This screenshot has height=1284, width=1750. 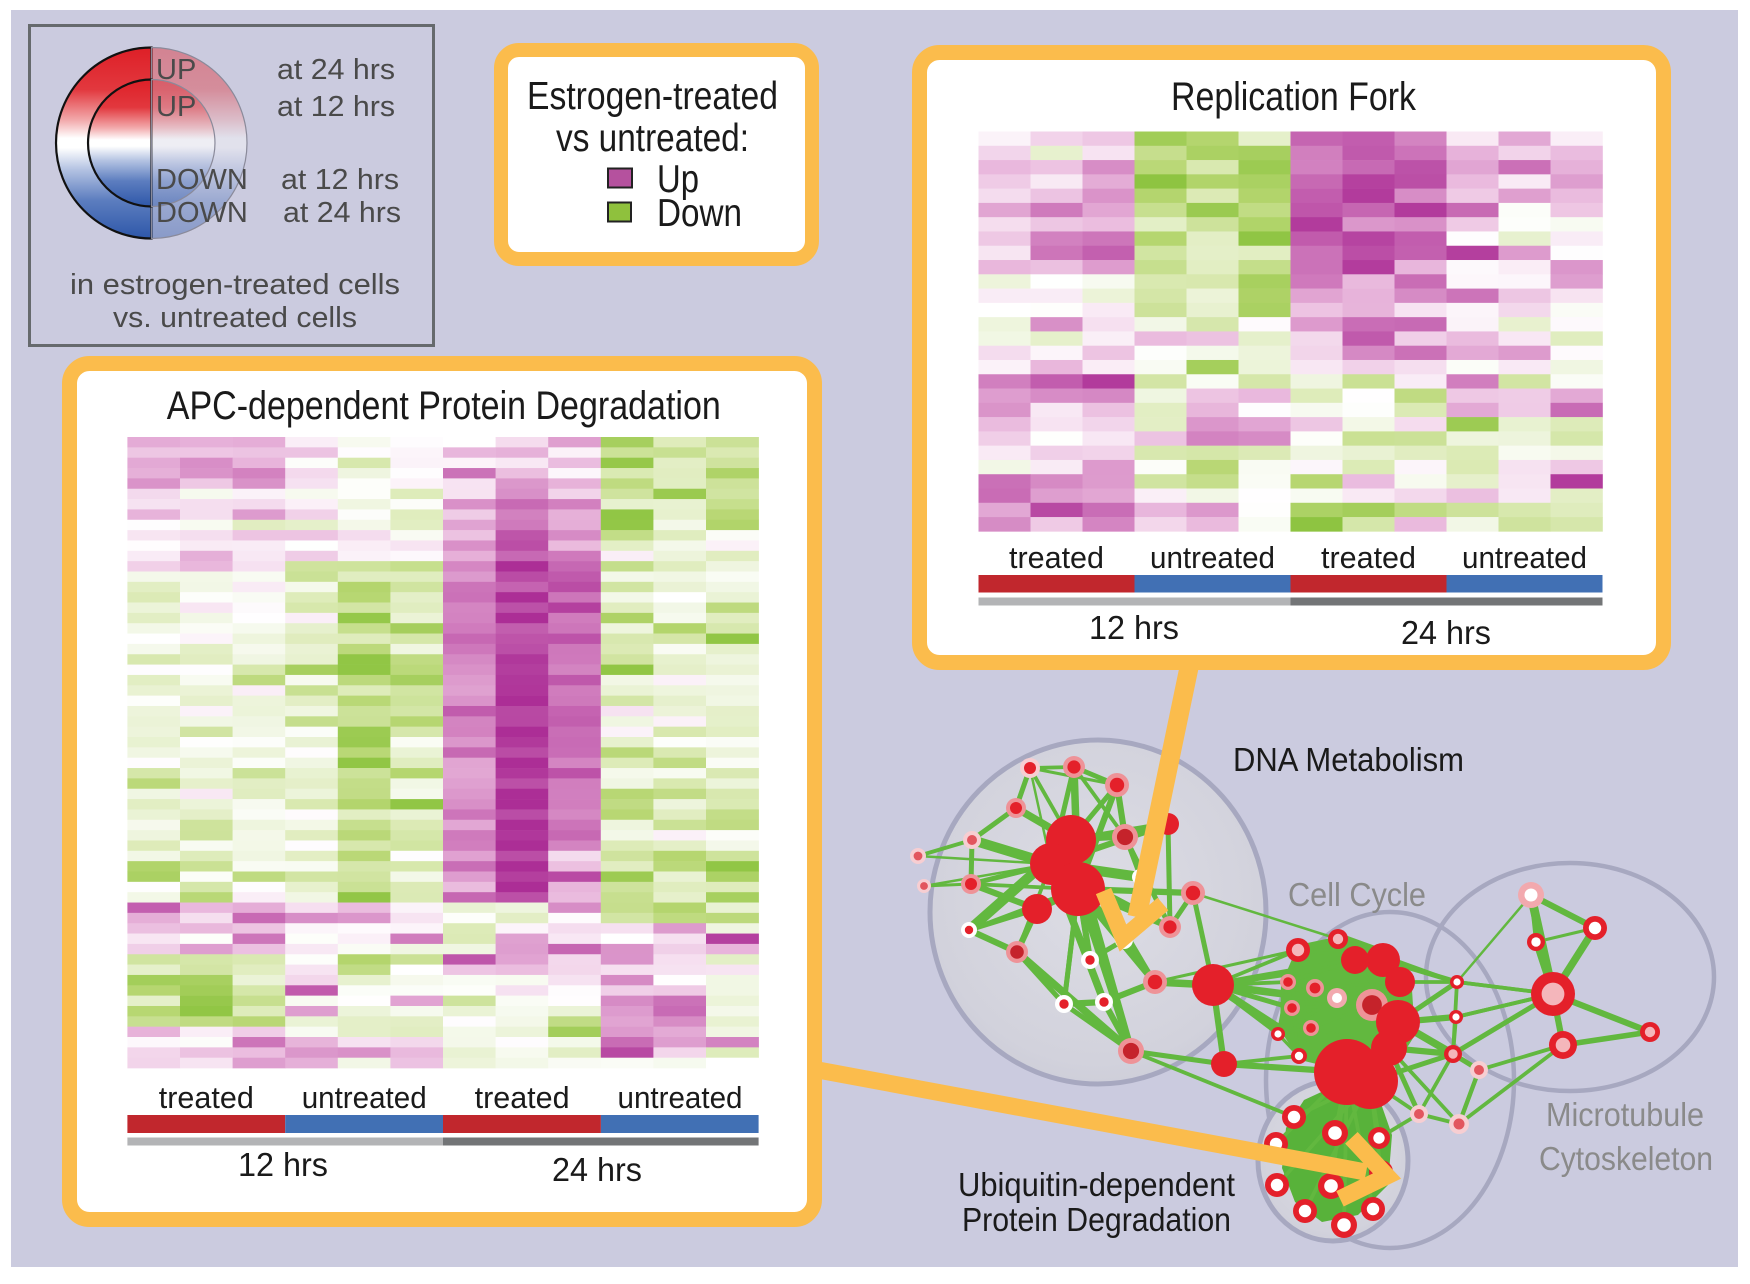 What do you see at coordinates (1625, 1114) in the screenshot?
I see `svg-text: Microtubule` at bounding box center [1625, 1114].